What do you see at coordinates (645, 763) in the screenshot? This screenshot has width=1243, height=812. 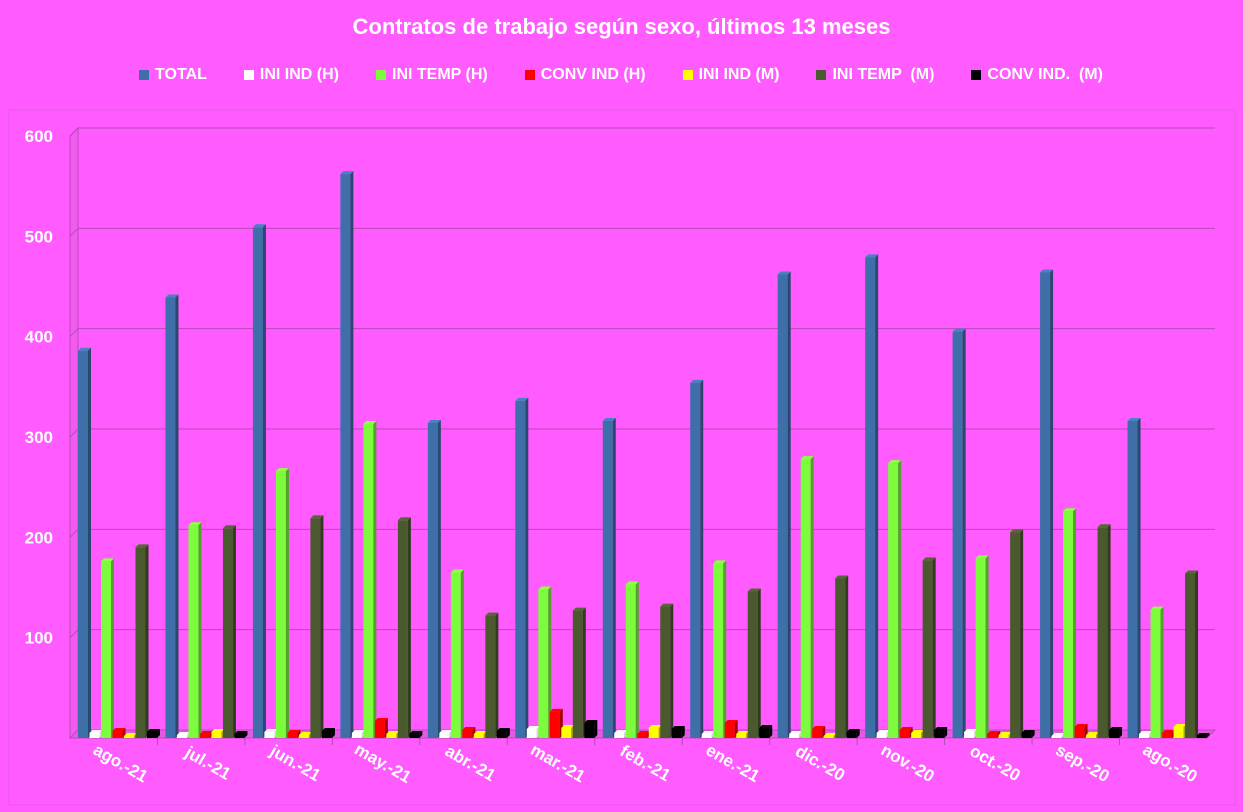 I see `x-tick-label: feb.-21` at bounding box center [645, 763].